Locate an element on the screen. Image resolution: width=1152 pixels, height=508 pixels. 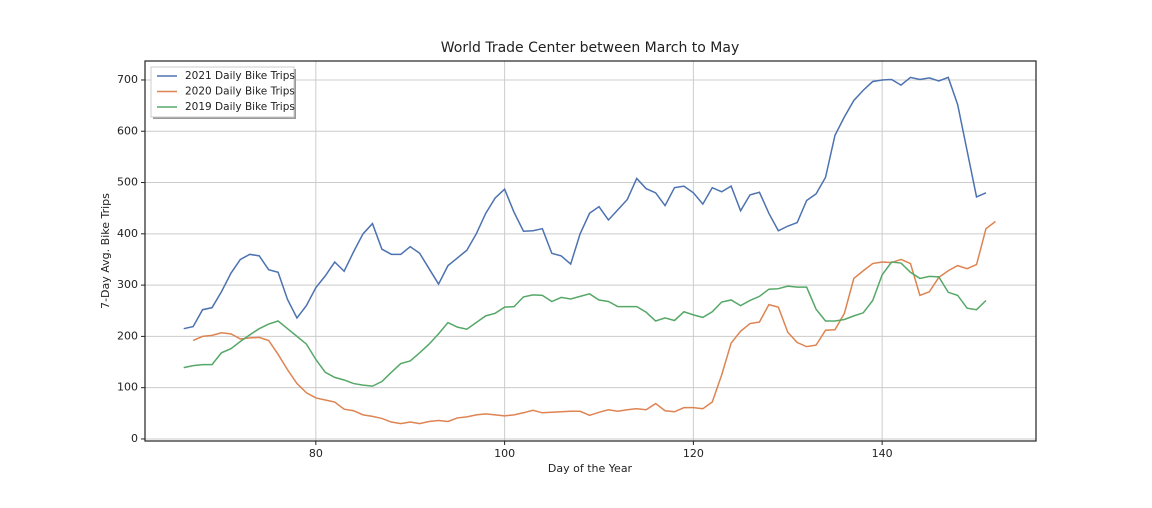
x-tick-label: 120 is located at coordinates (693, 453).